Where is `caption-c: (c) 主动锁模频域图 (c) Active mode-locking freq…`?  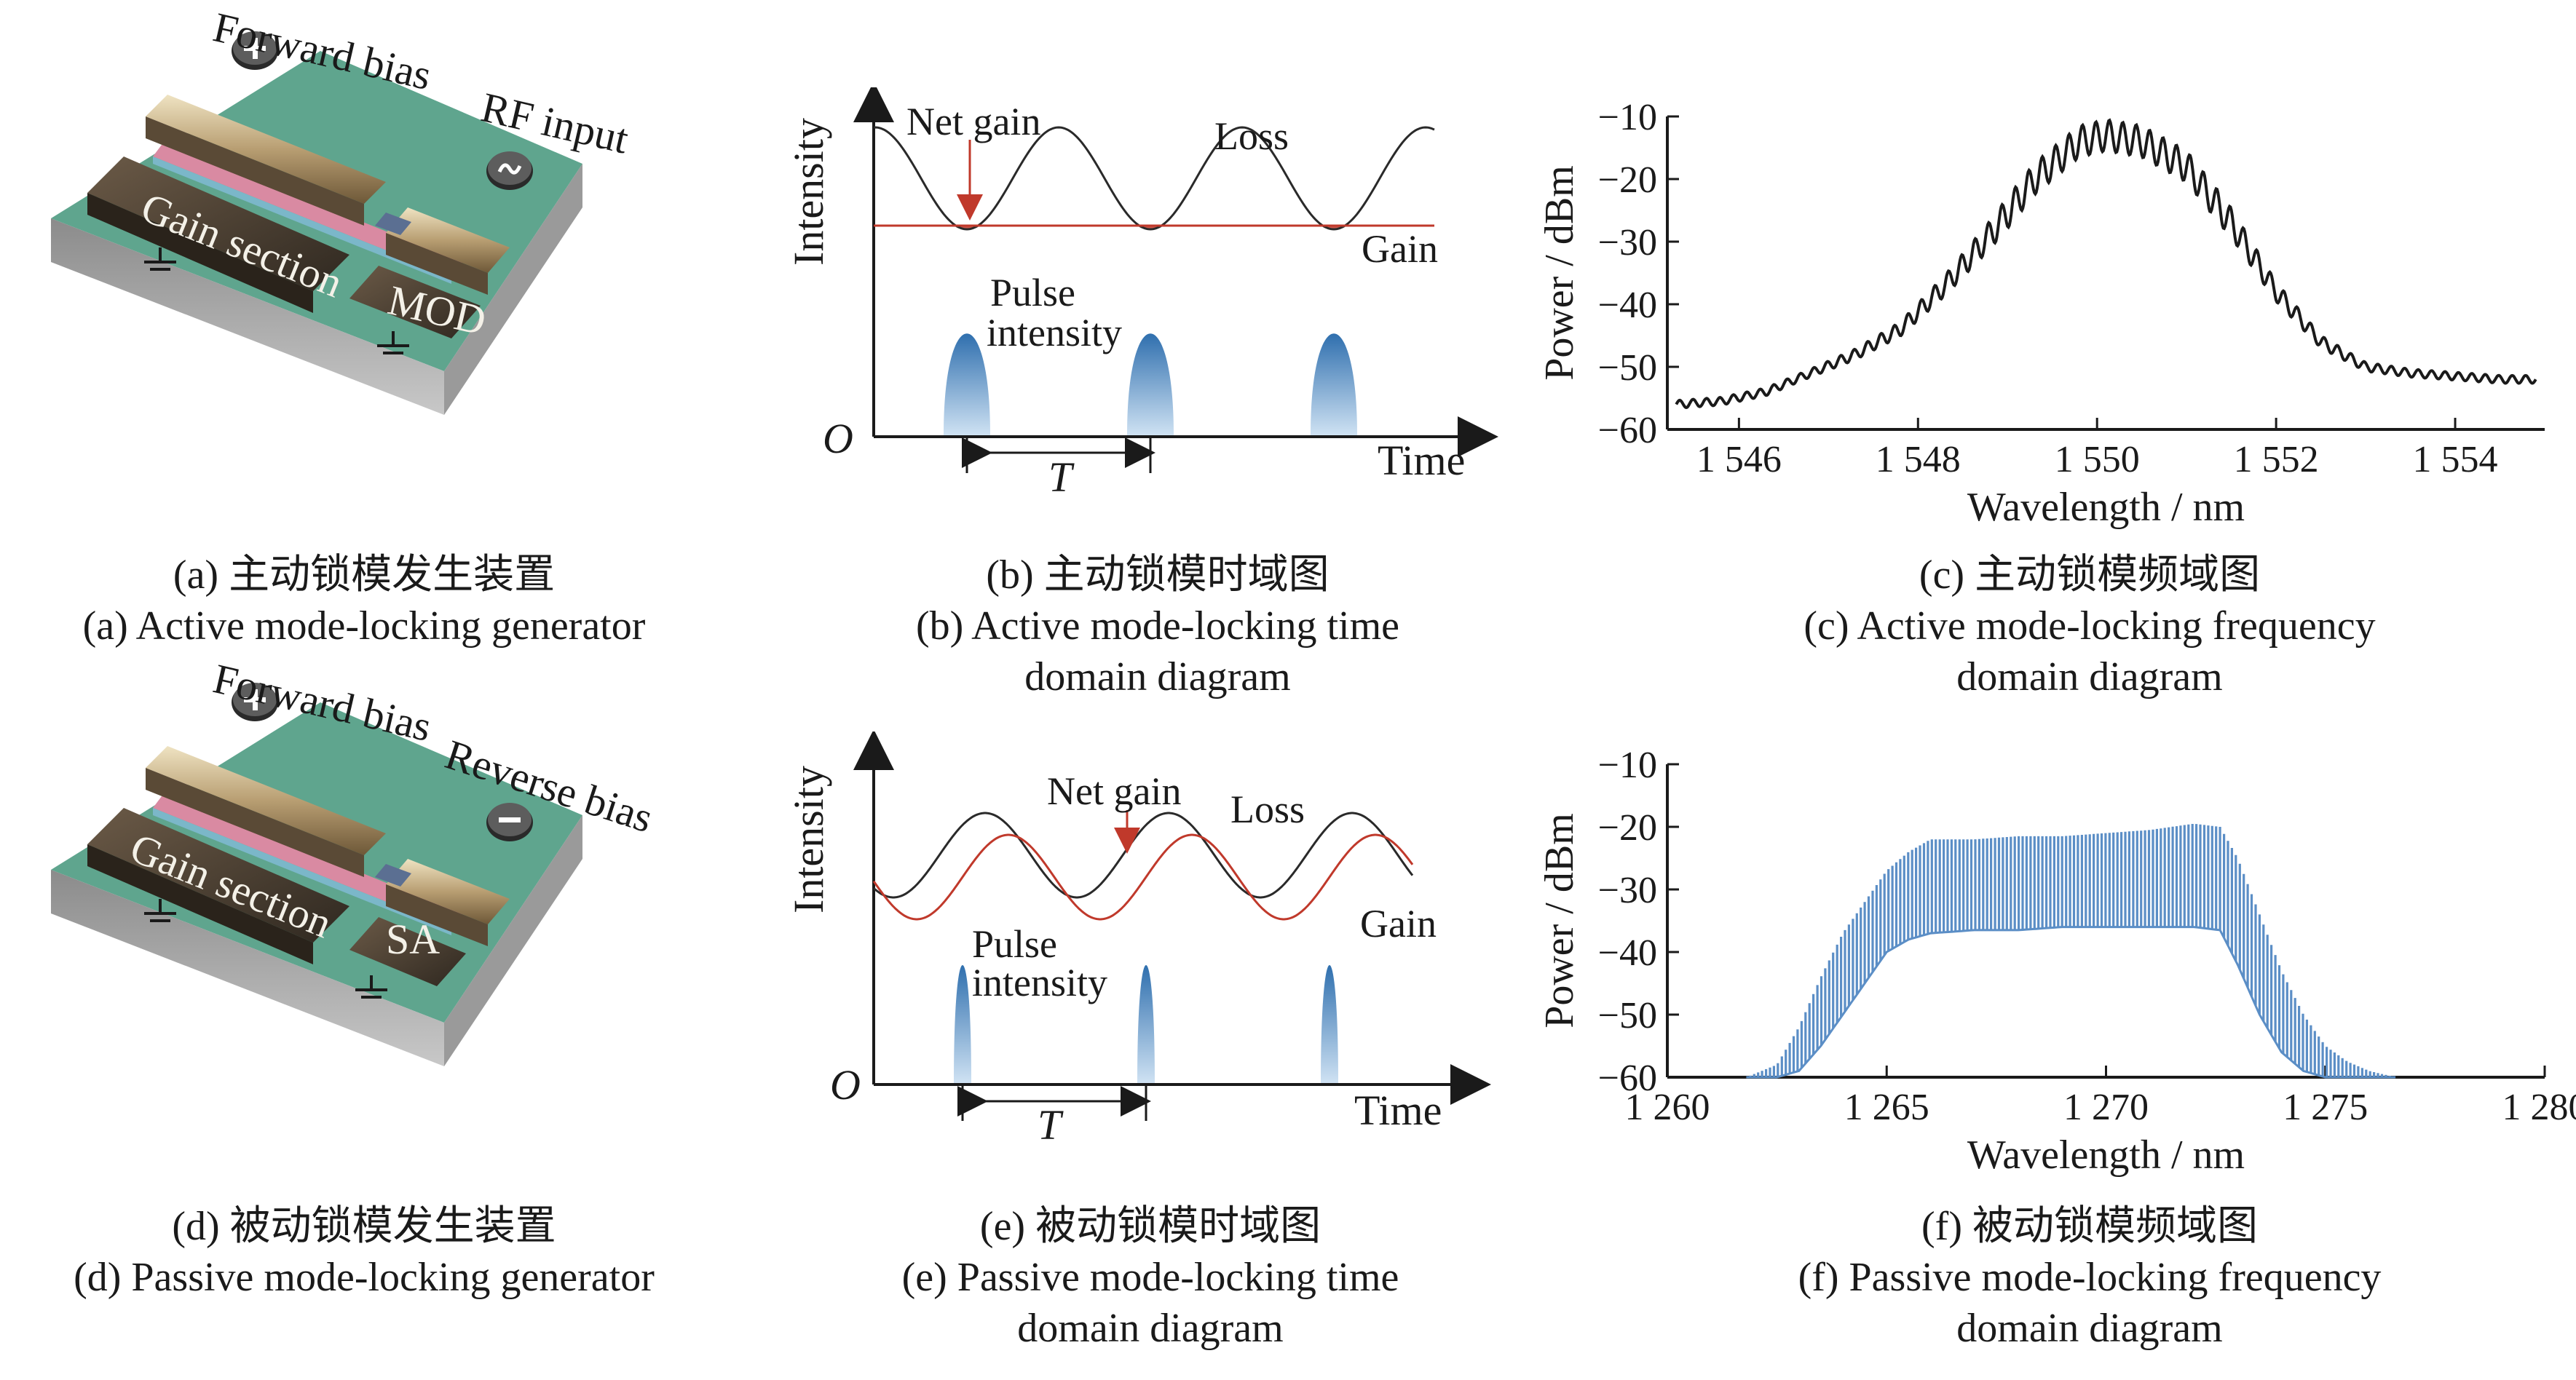
caption-c: (c) 主动锁模频域图 (c) Active mode-locking freq… is located at coordinates (2090, 626).